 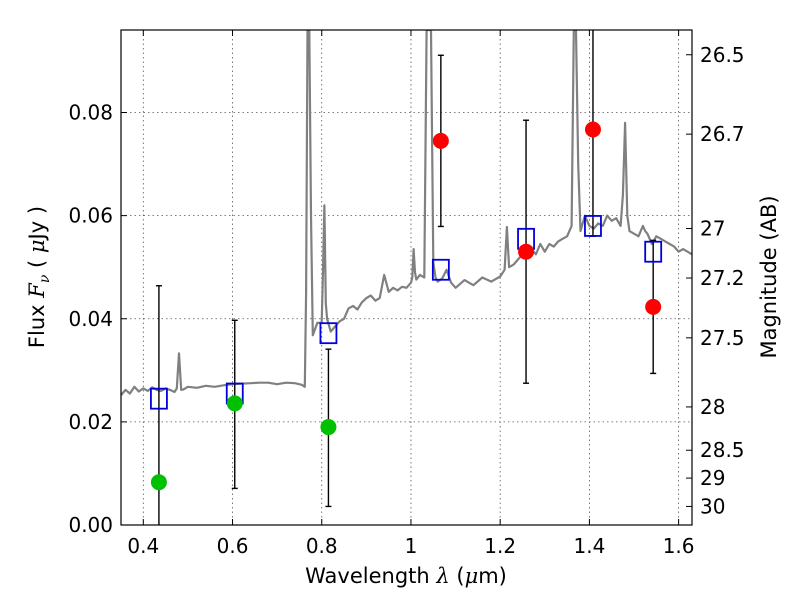 I want to click on x-tick-label: 1.2, so click(x=500, y=546).